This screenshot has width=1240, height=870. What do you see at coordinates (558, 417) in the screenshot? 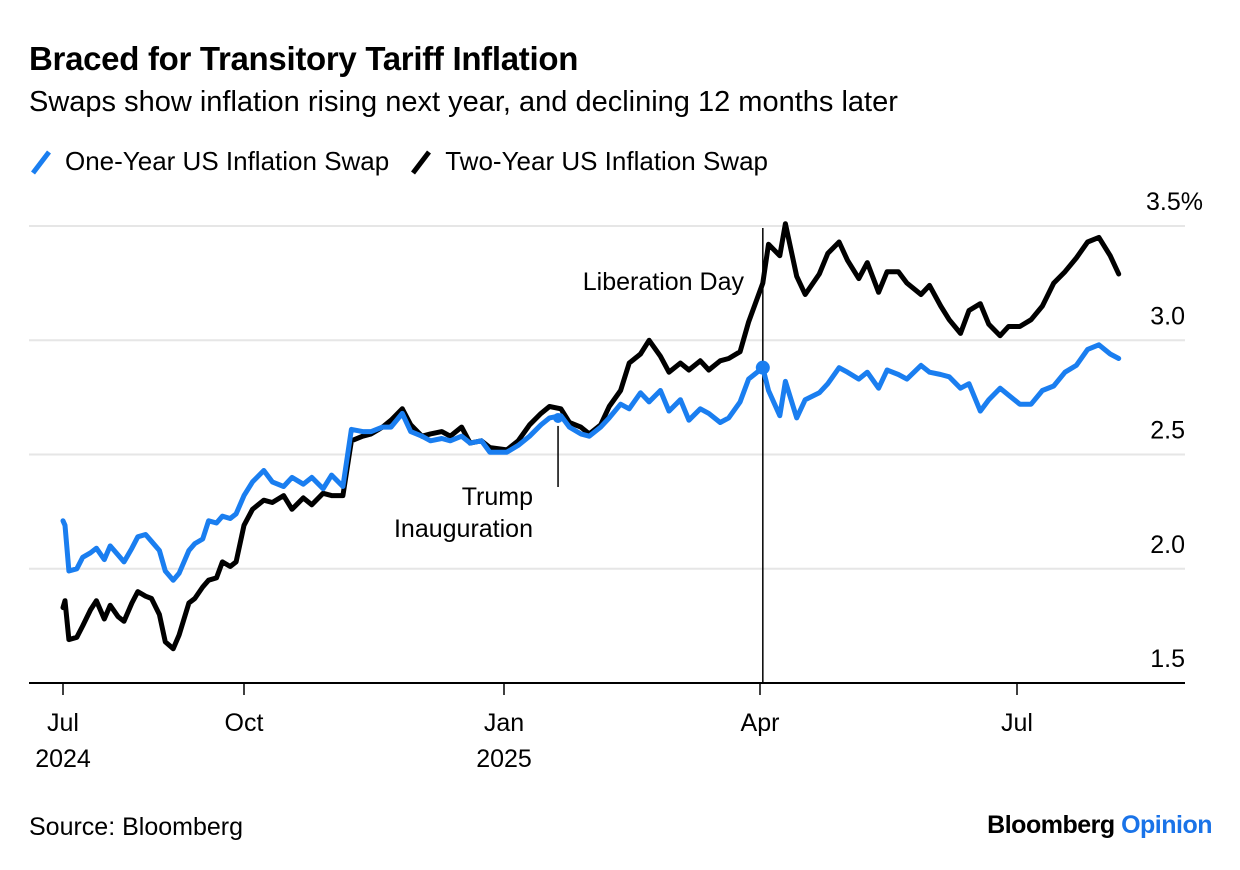
I see `annotation-marker-inauguration` at bounding box center [558, 417].